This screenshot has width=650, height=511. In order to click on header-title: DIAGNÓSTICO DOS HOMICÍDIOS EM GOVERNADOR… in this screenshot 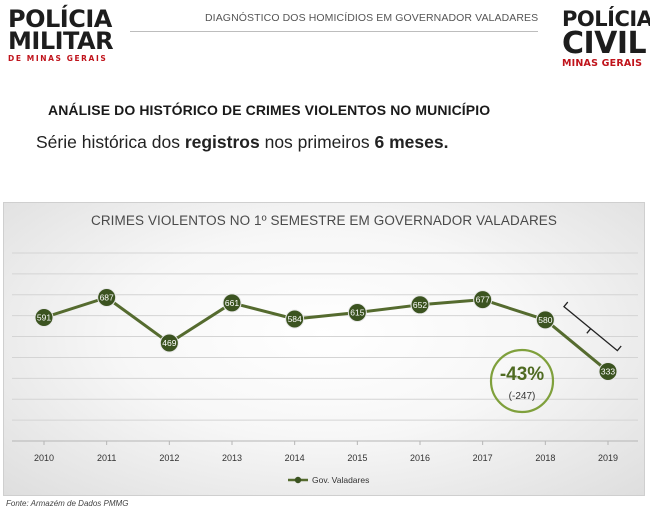, I will do `click(372, 18)`.